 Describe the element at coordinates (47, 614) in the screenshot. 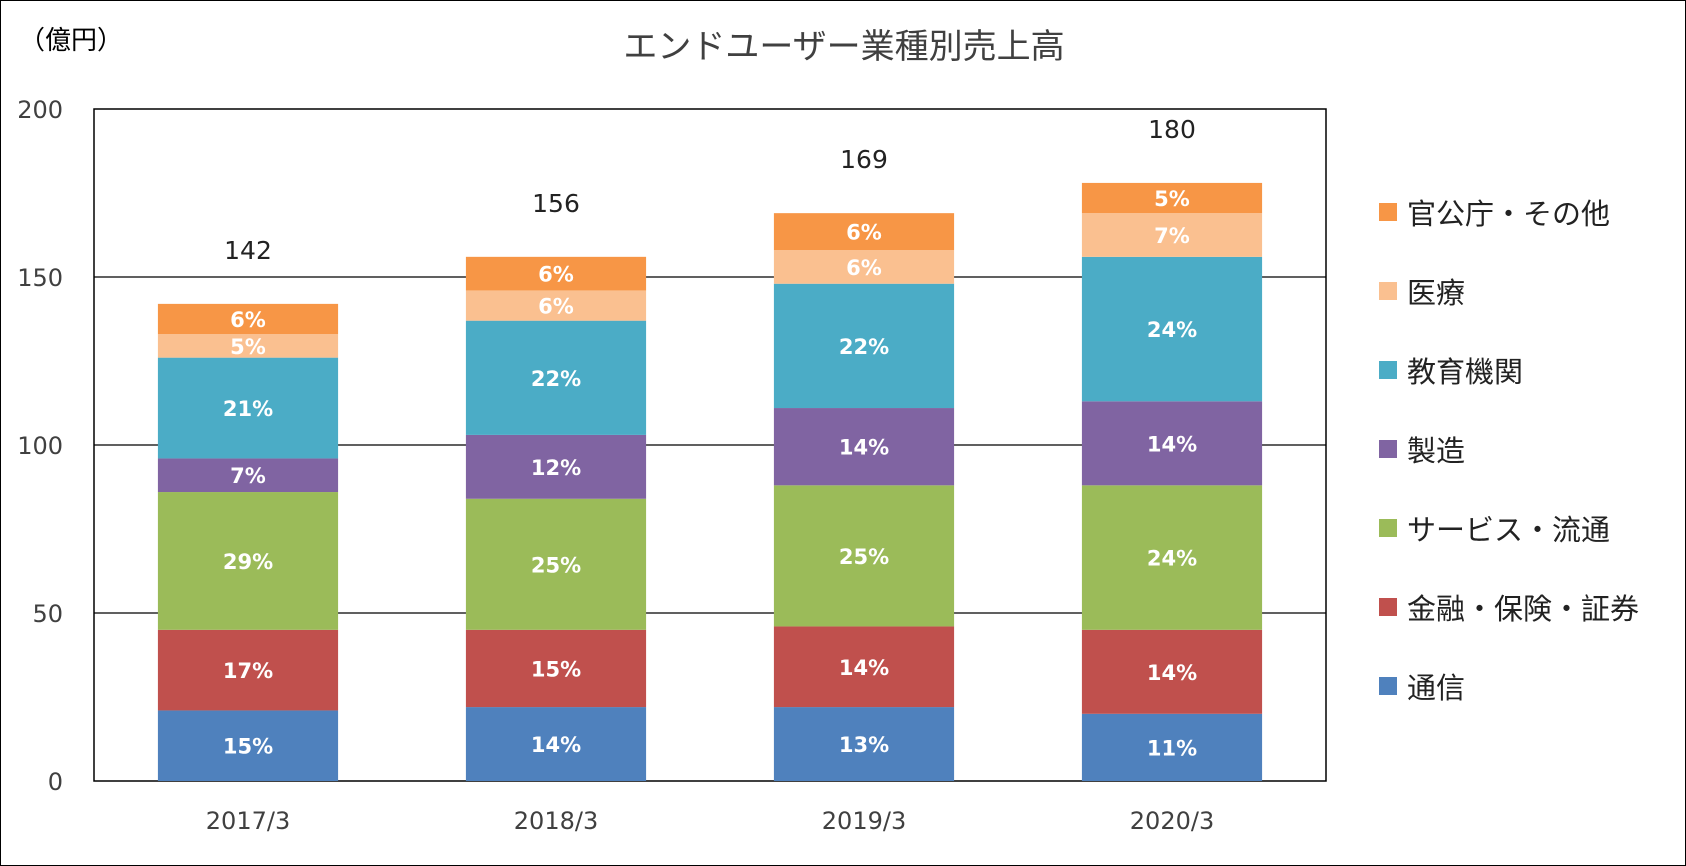

I see `y-tick-label: 50` at that location.